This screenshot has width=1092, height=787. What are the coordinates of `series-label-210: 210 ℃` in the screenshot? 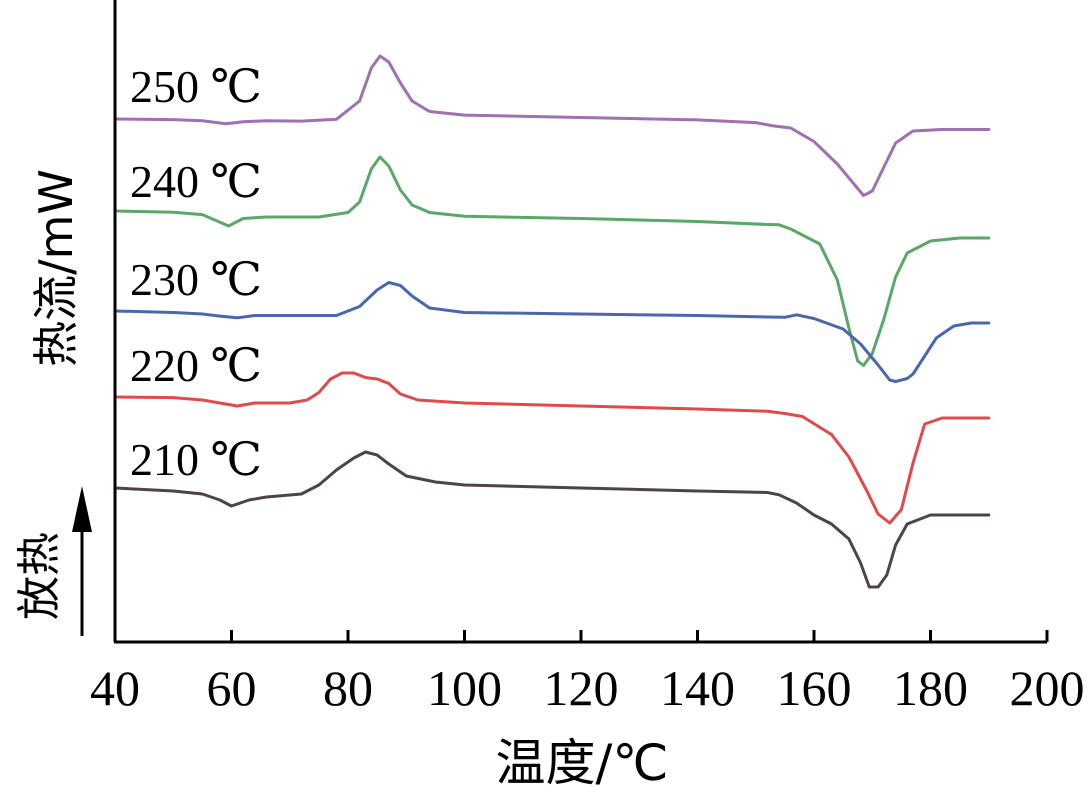 It's located at (196, 459).